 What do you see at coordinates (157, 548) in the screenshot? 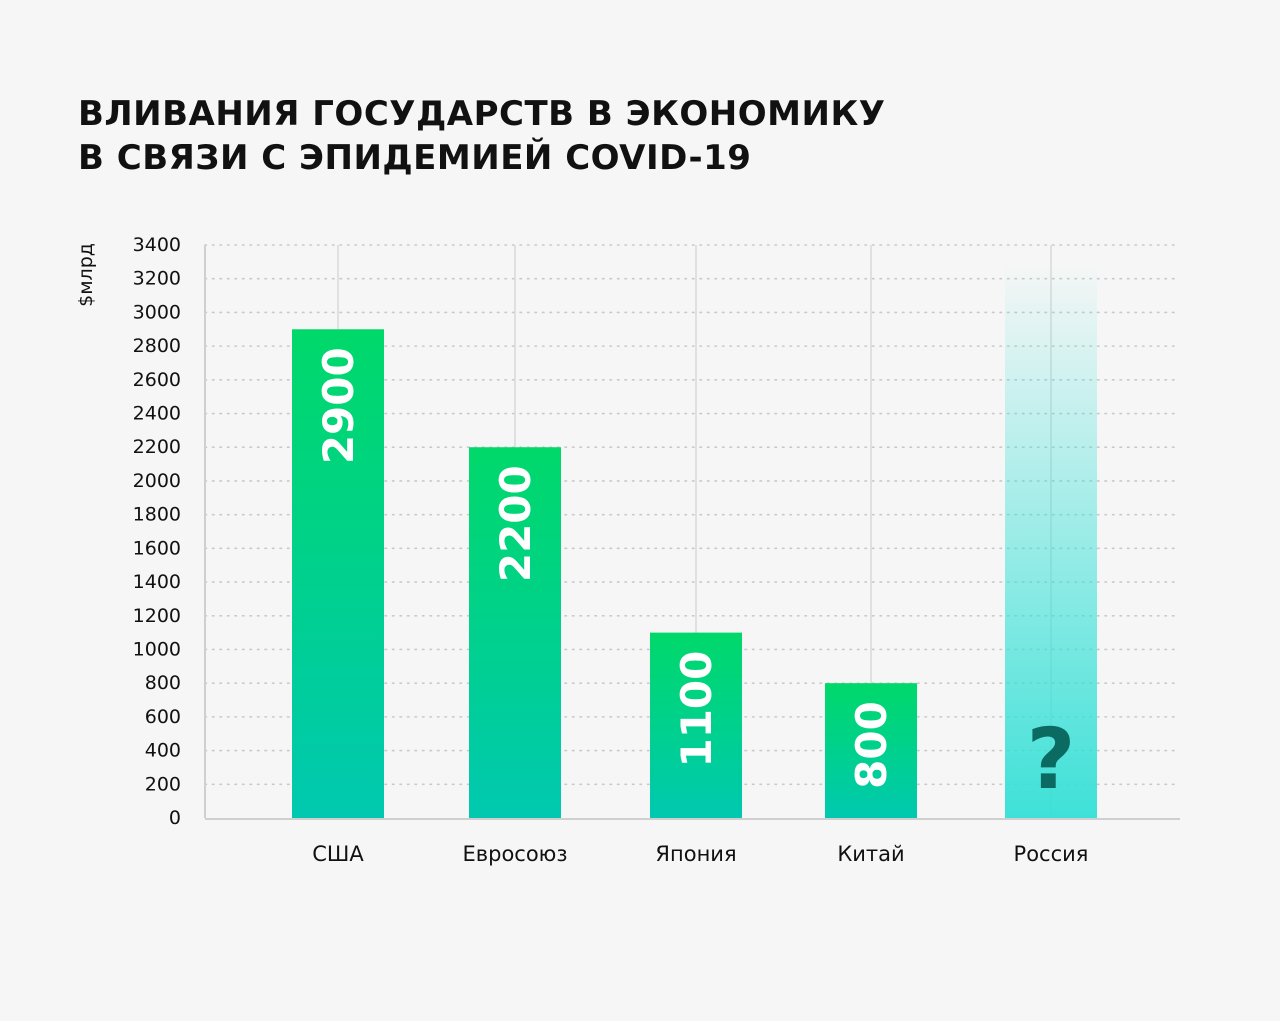
I see `y-tick-label: 1600` at bounding box center [157, 548].